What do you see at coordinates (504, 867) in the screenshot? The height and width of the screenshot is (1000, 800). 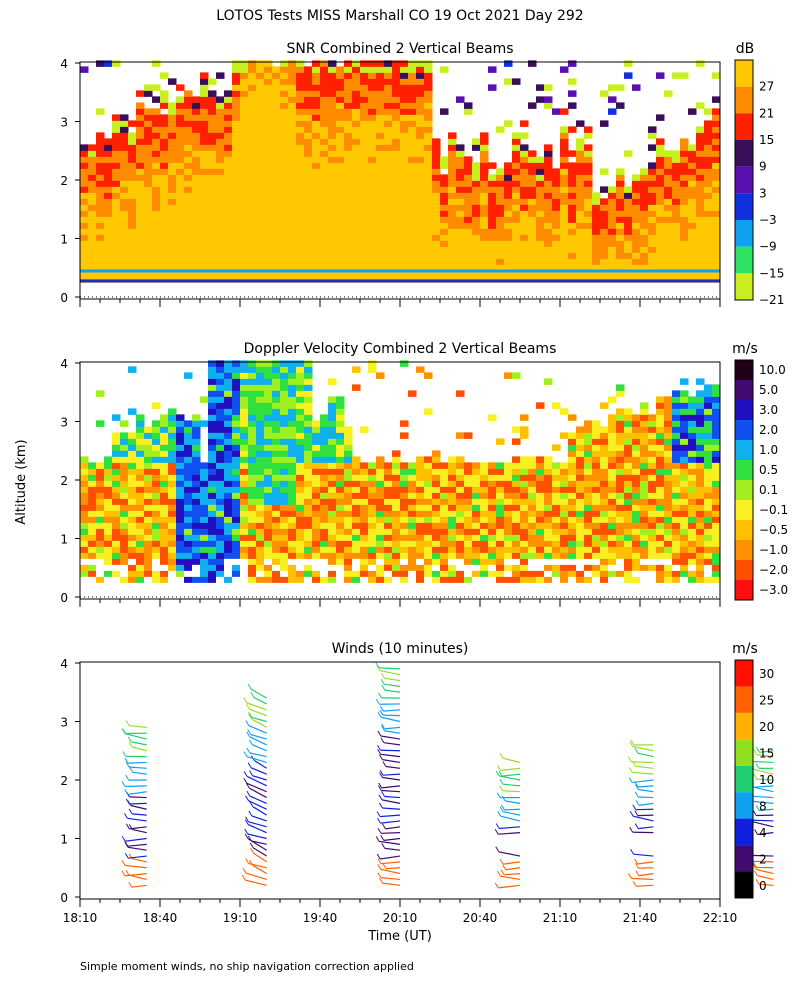 I see `wind-barb-feather` at bounding box center [504, 867].